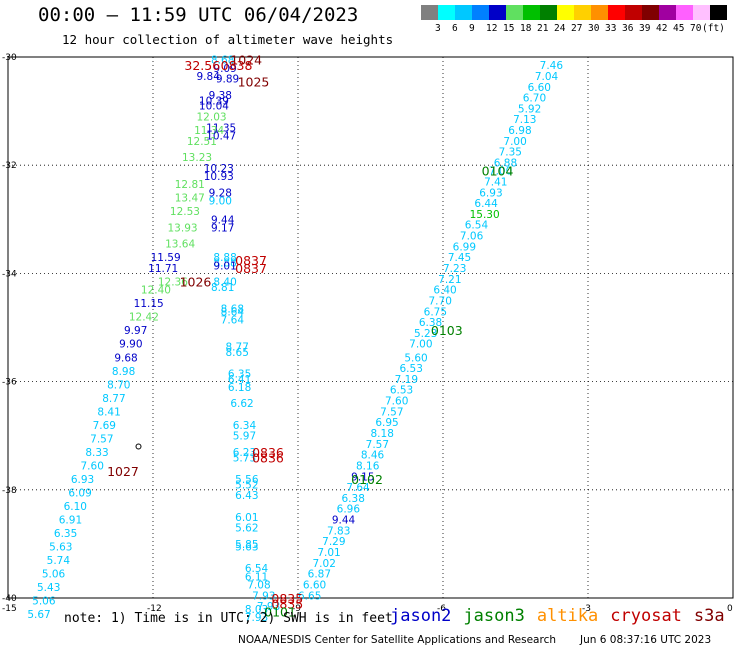 The height and width of the screenshot is (650, 740). Describe the element at coordinates (338, 531) in the screenshot. I see `wave-height-label: 7.83` at that location.